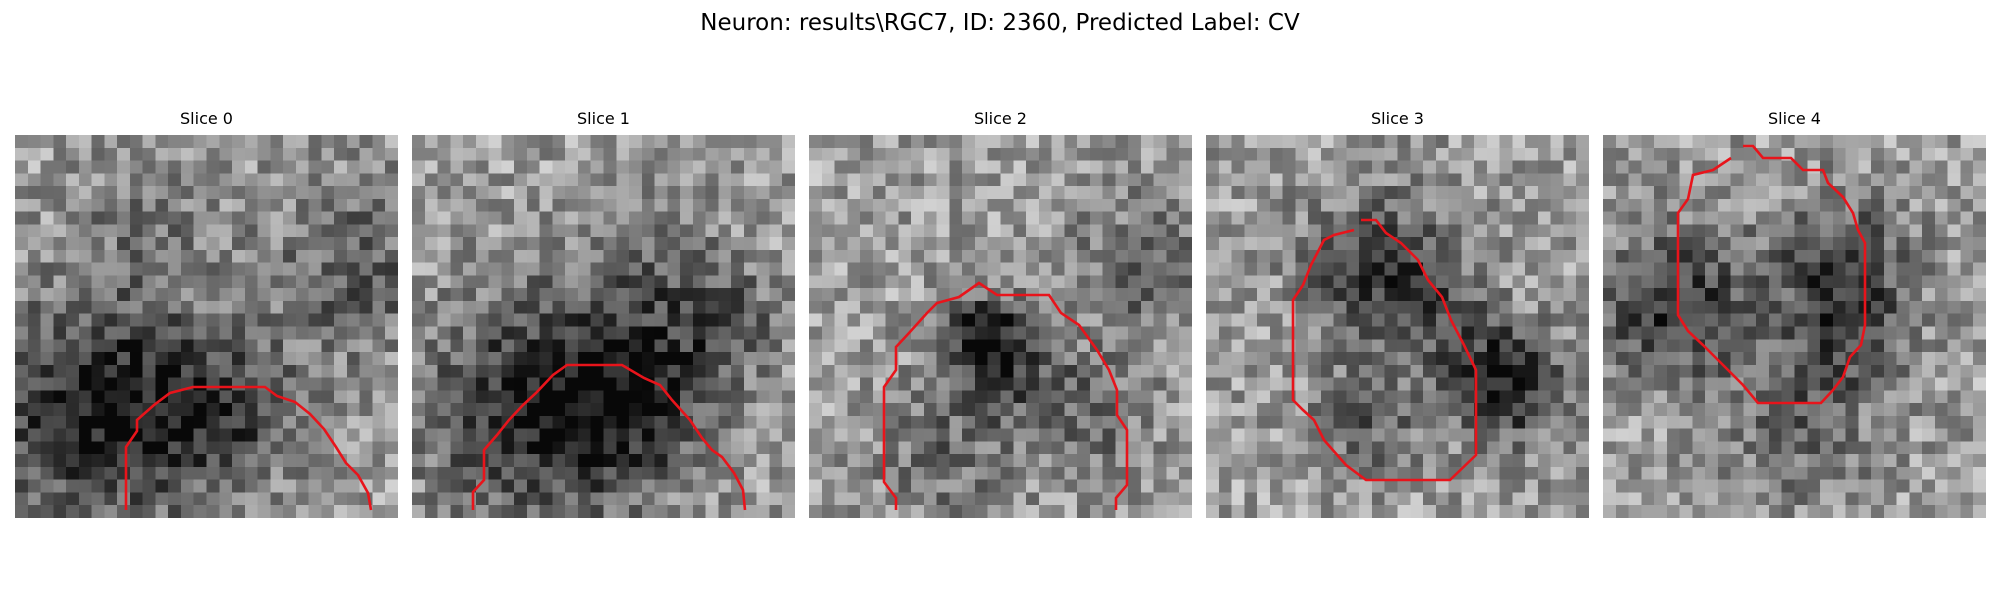 This screenshot has width=2000, height=600. What do you see at coordinates (1000, 118) in the screenshot?
I see `slice-title-2: Slice 2` at bounding box center [1000, 118].